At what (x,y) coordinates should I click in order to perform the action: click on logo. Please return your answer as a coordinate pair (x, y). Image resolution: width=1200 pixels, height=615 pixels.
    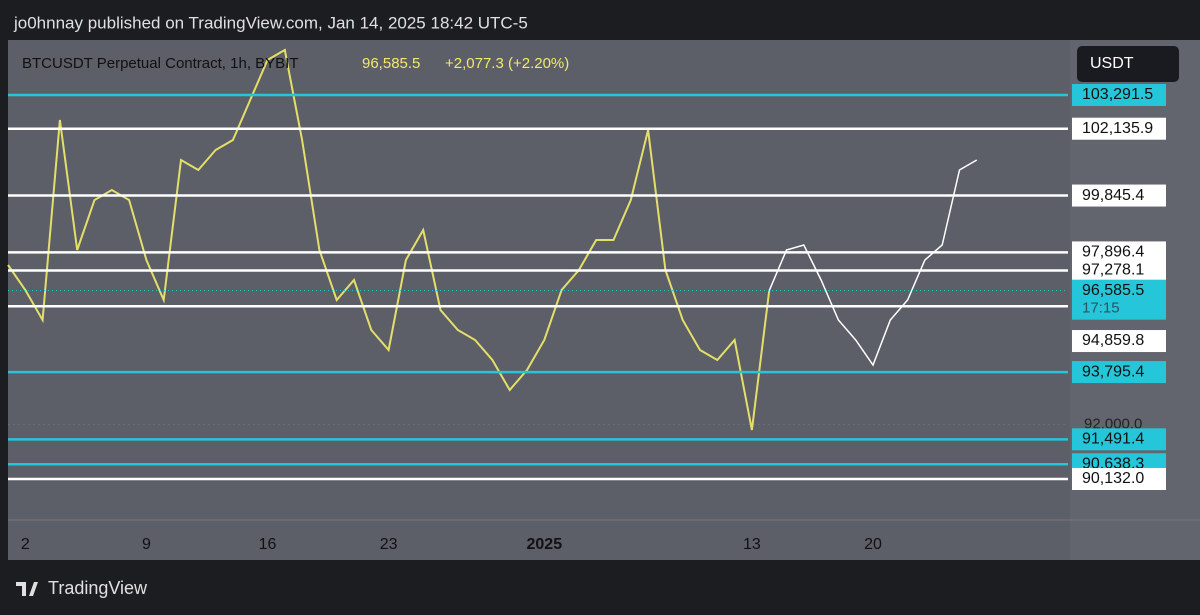
    Looking at the image, I should click on (27, 589).